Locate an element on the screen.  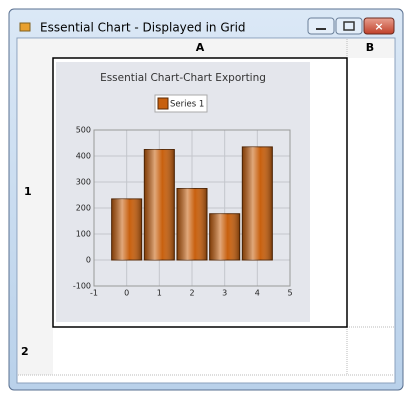
close-button is located at coordinates (379, 26).